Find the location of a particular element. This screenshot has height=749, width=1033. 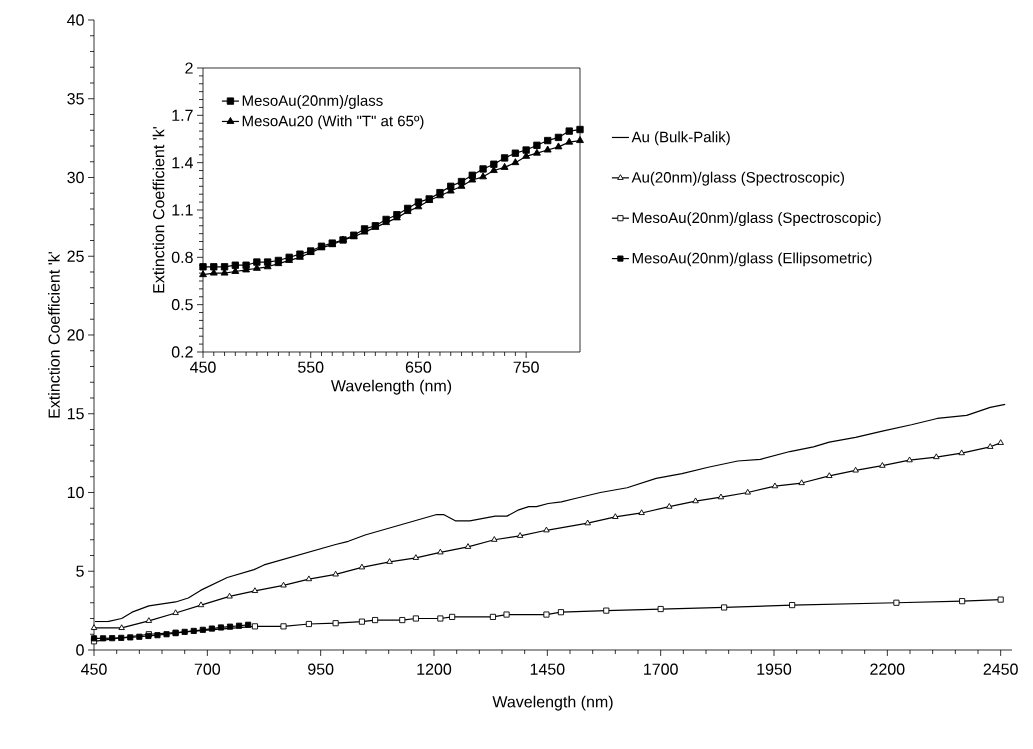

x-tick-label: 1950 is located at coordinates (774, 669).